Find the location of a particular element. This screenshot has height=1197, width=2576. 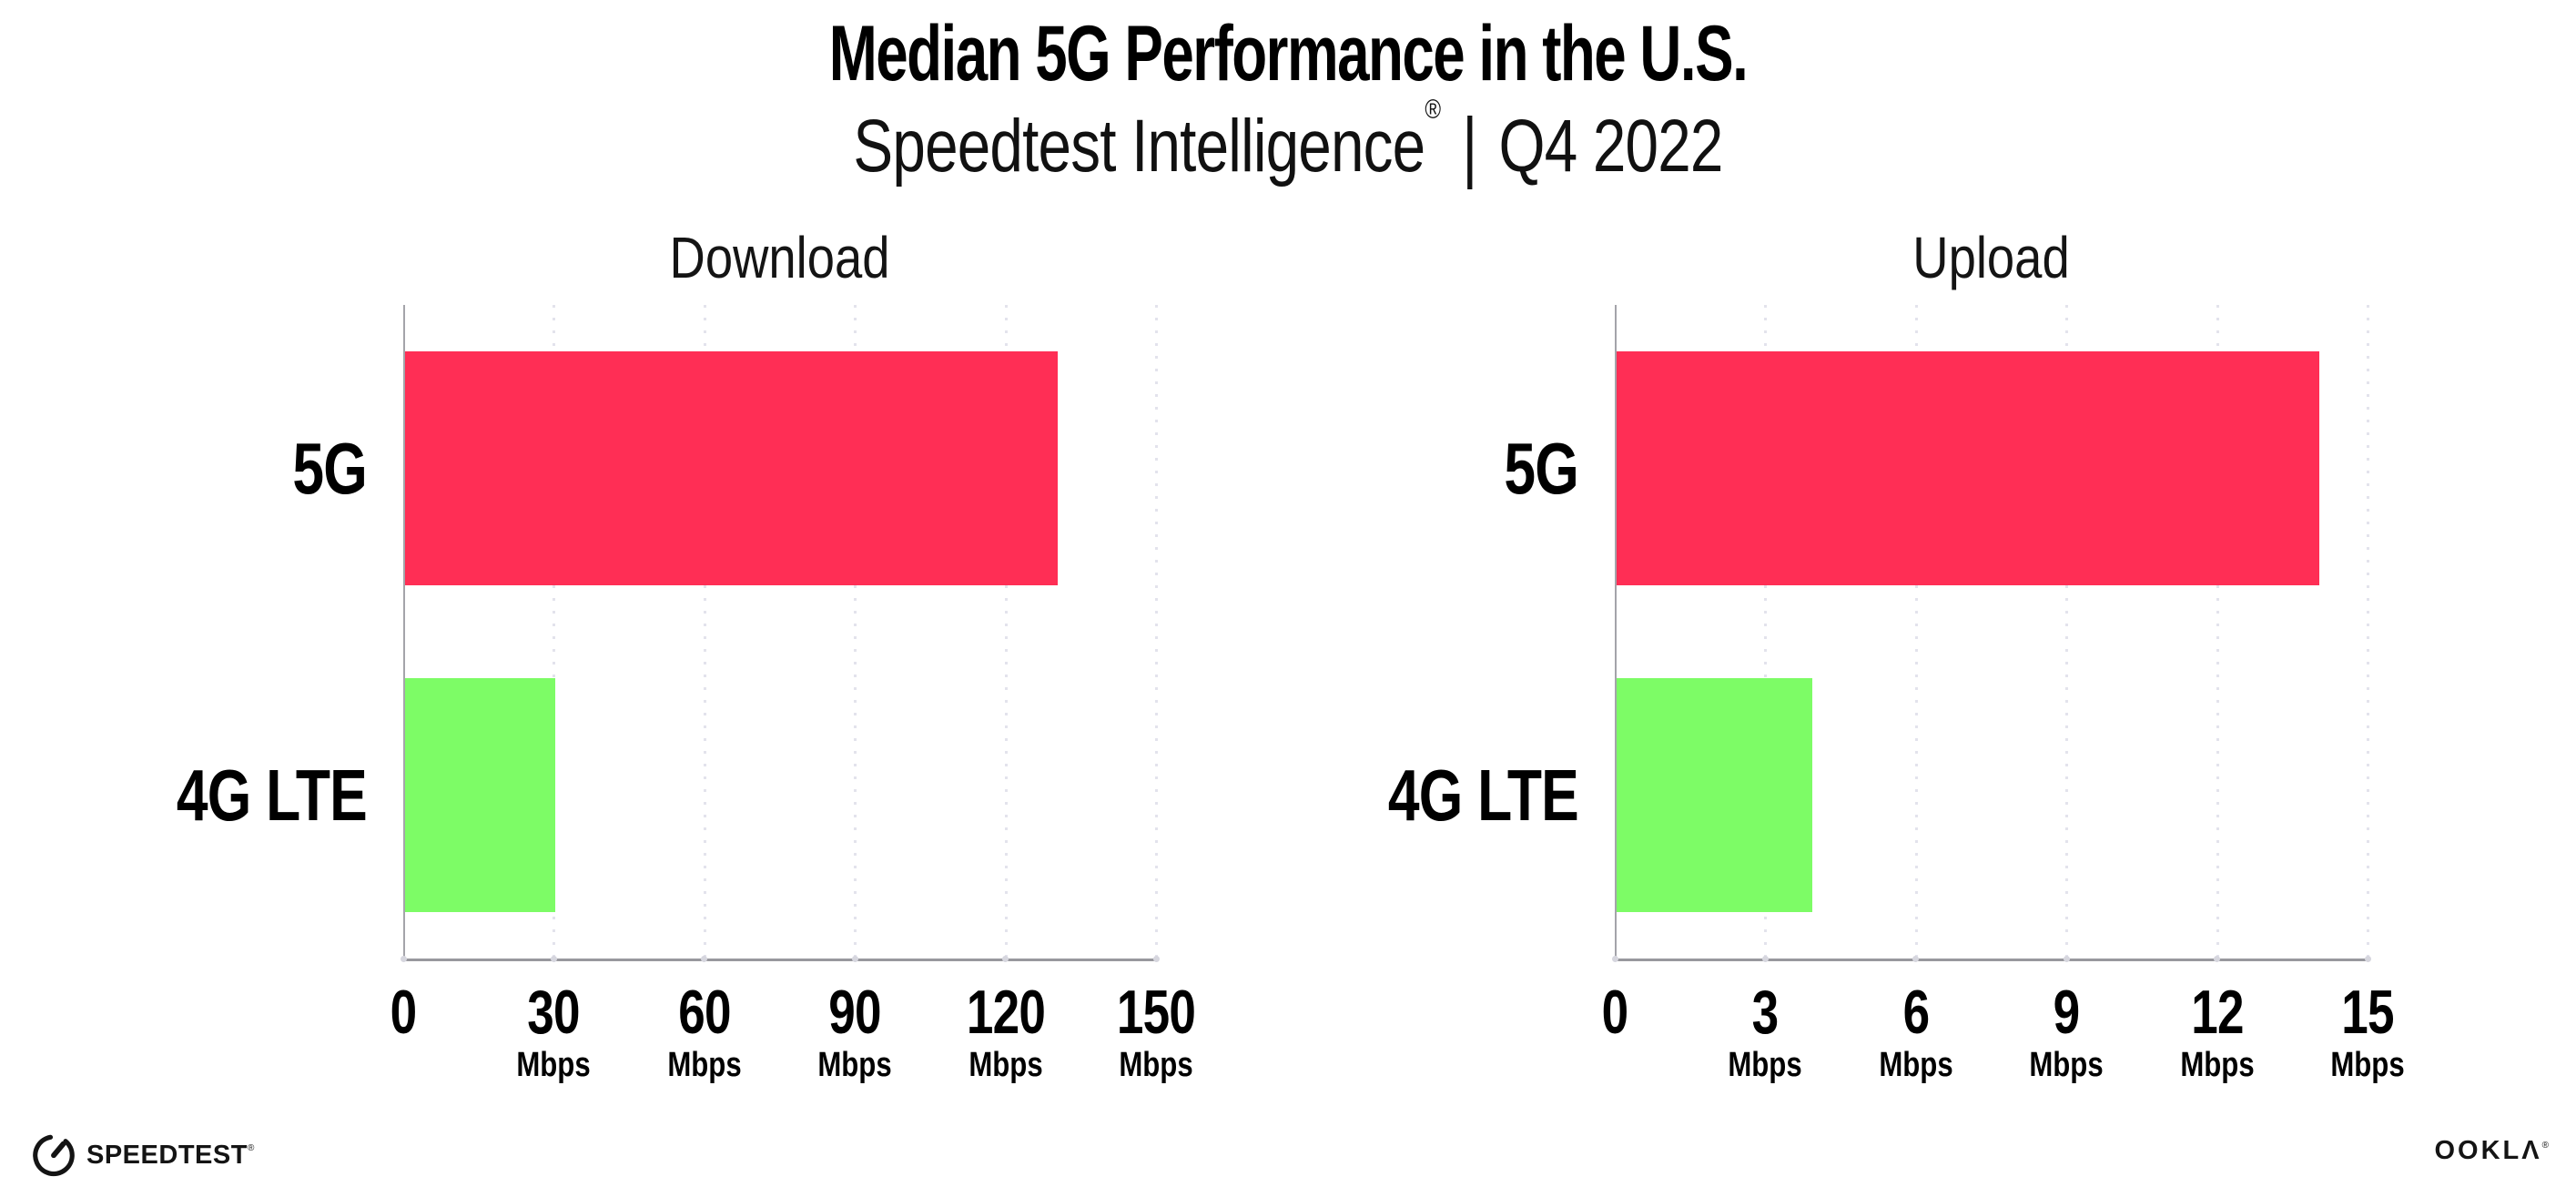

subtitle-brand: Speedtest Intelligence is located at coordinates (1139, 147).